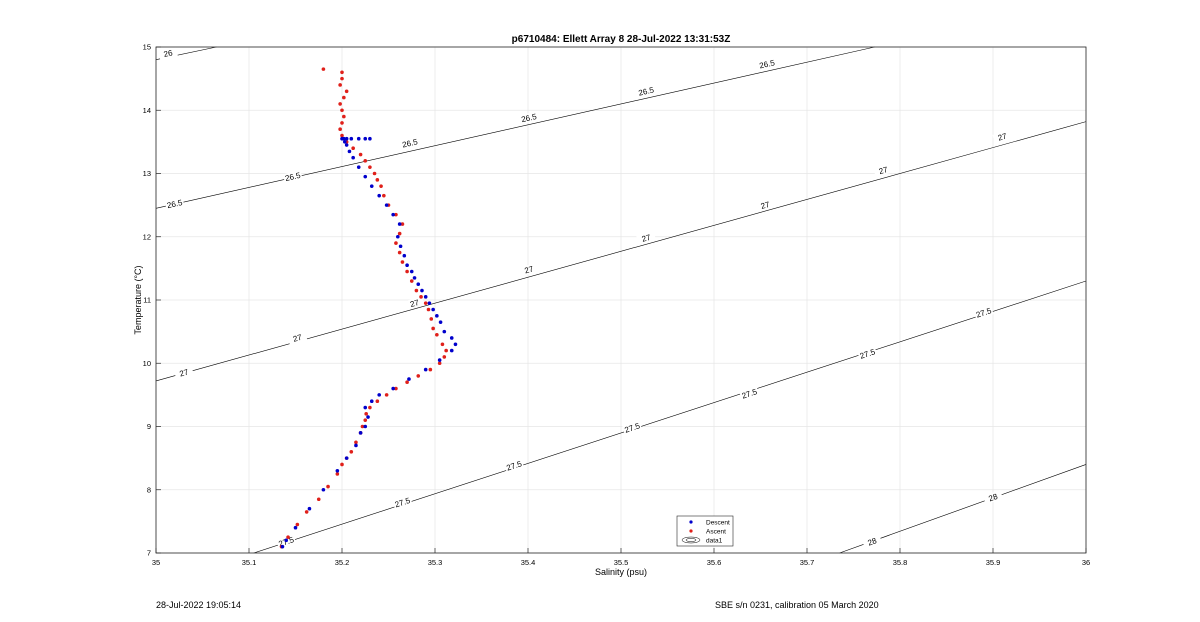  What do you see at coordinates (149, 426) in the screenshot?
I see `y-tick-label: 9` at bounding box center [149, 426].